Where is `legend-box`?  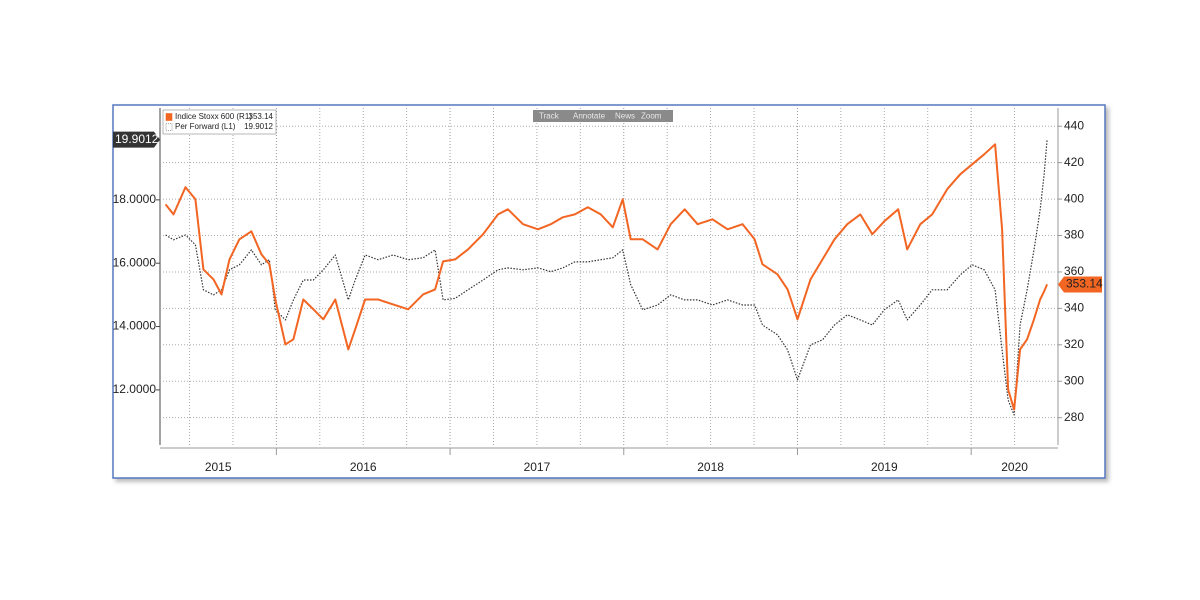
legend-box is located at coordinates (219, 122).